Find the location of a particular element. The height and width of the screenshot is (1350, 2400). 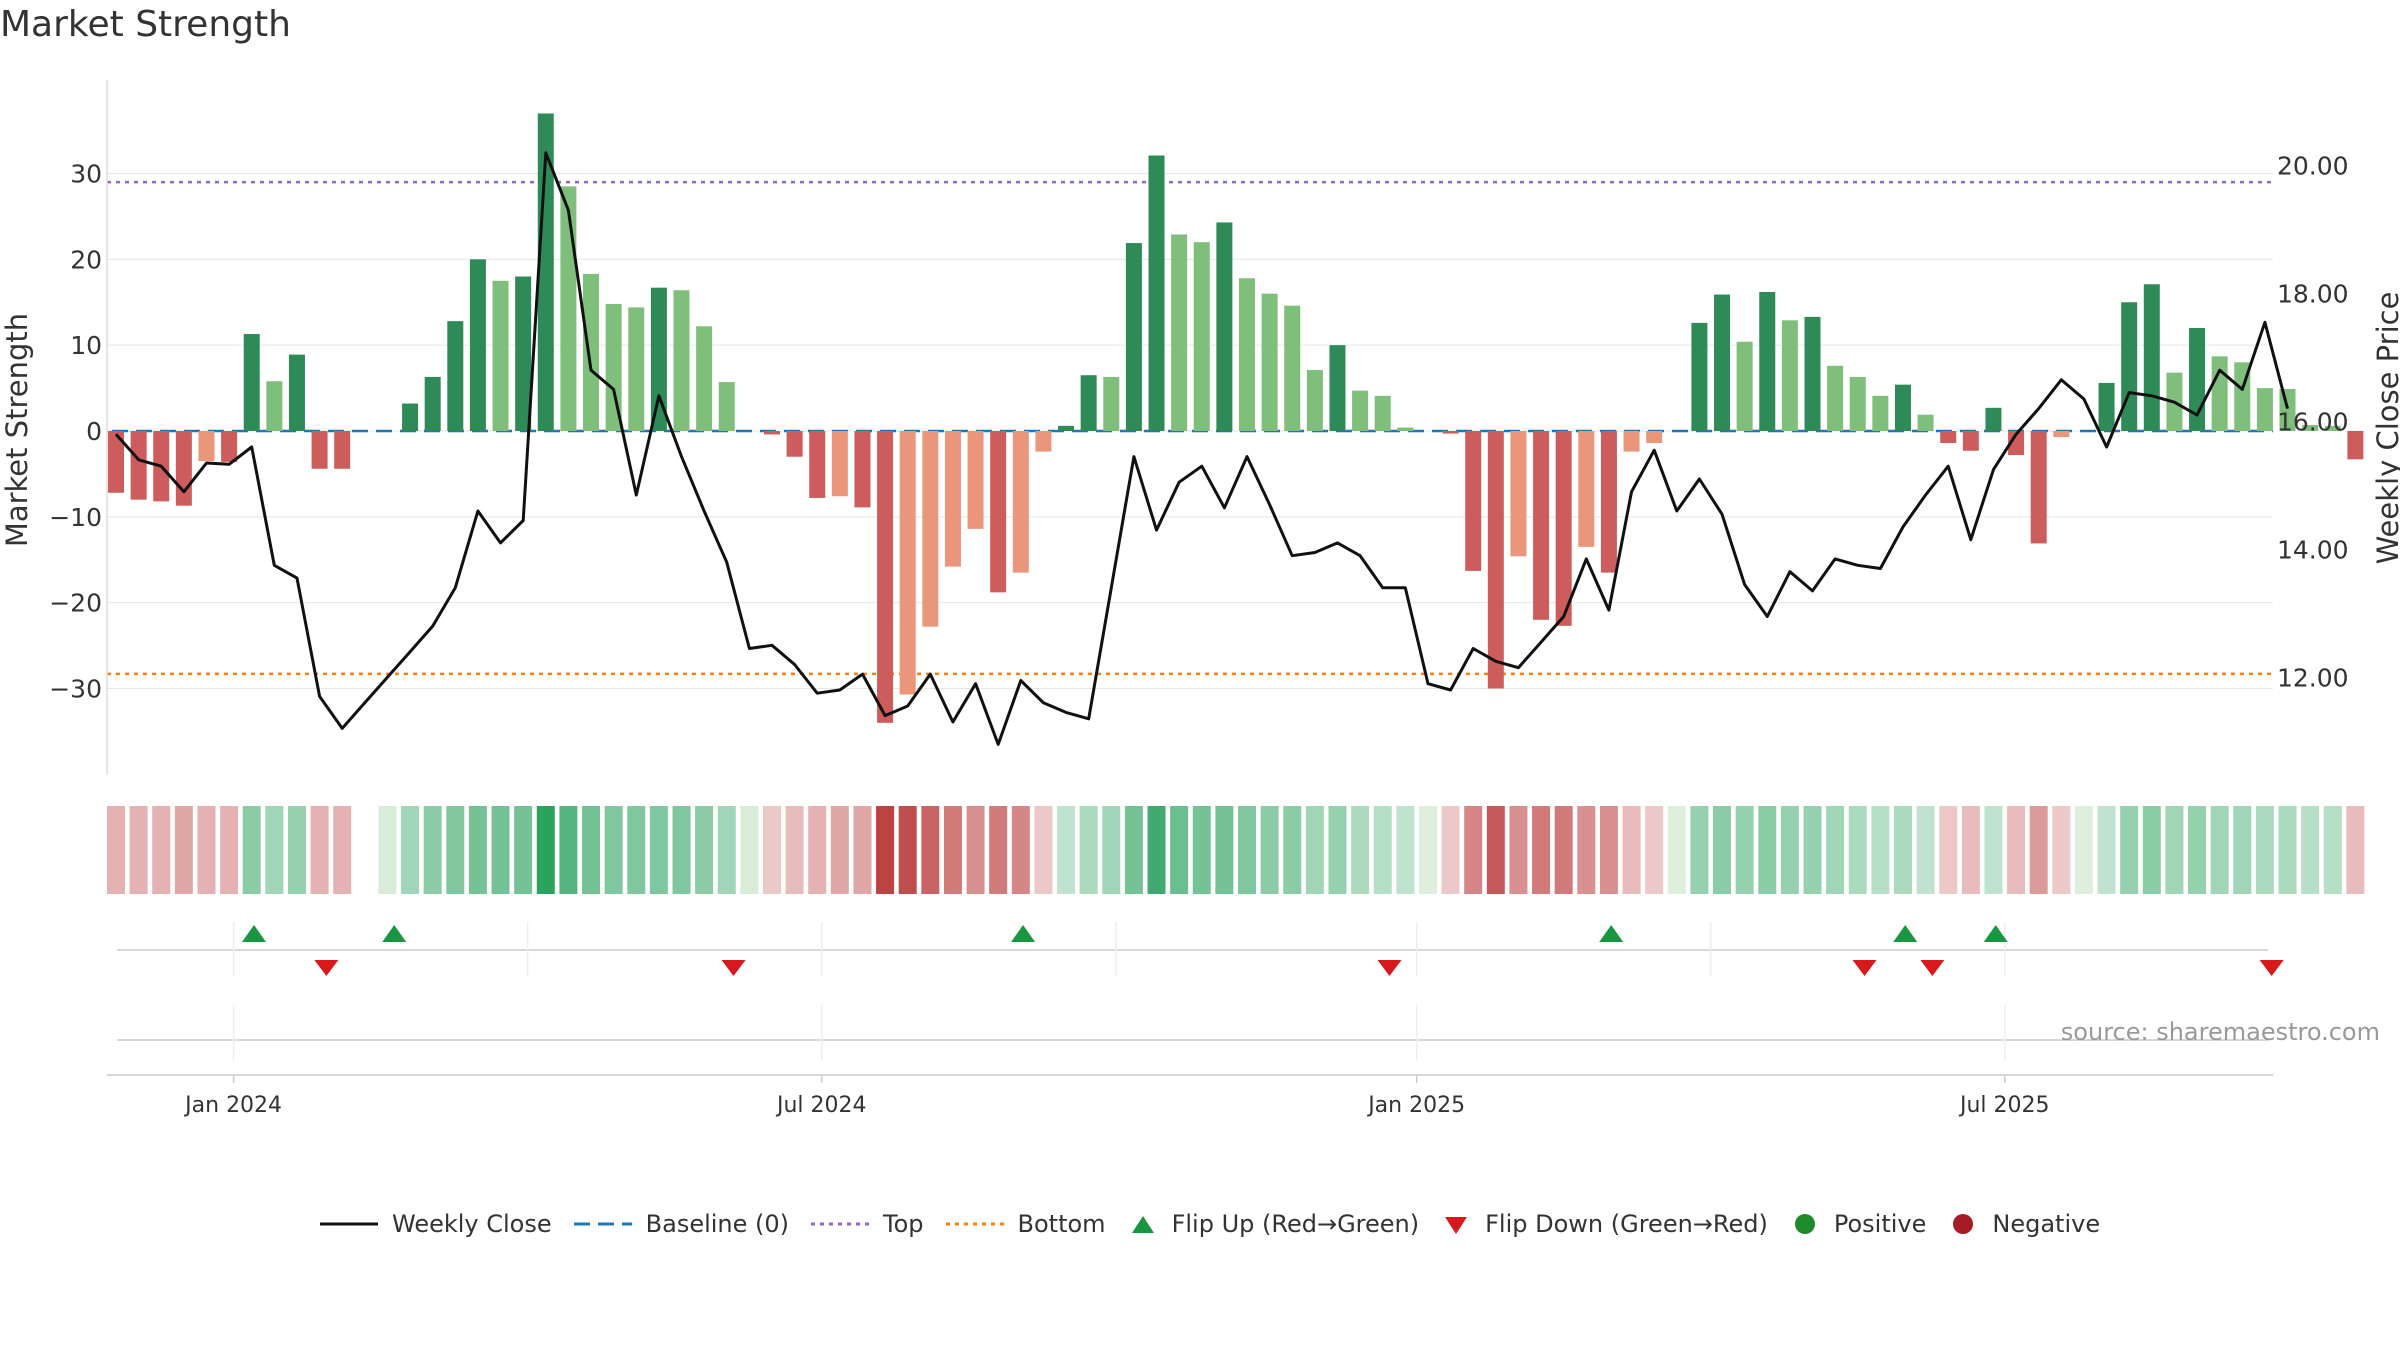

x-tick-label: Jul 2025 is located at coordinates (2004, 1105).